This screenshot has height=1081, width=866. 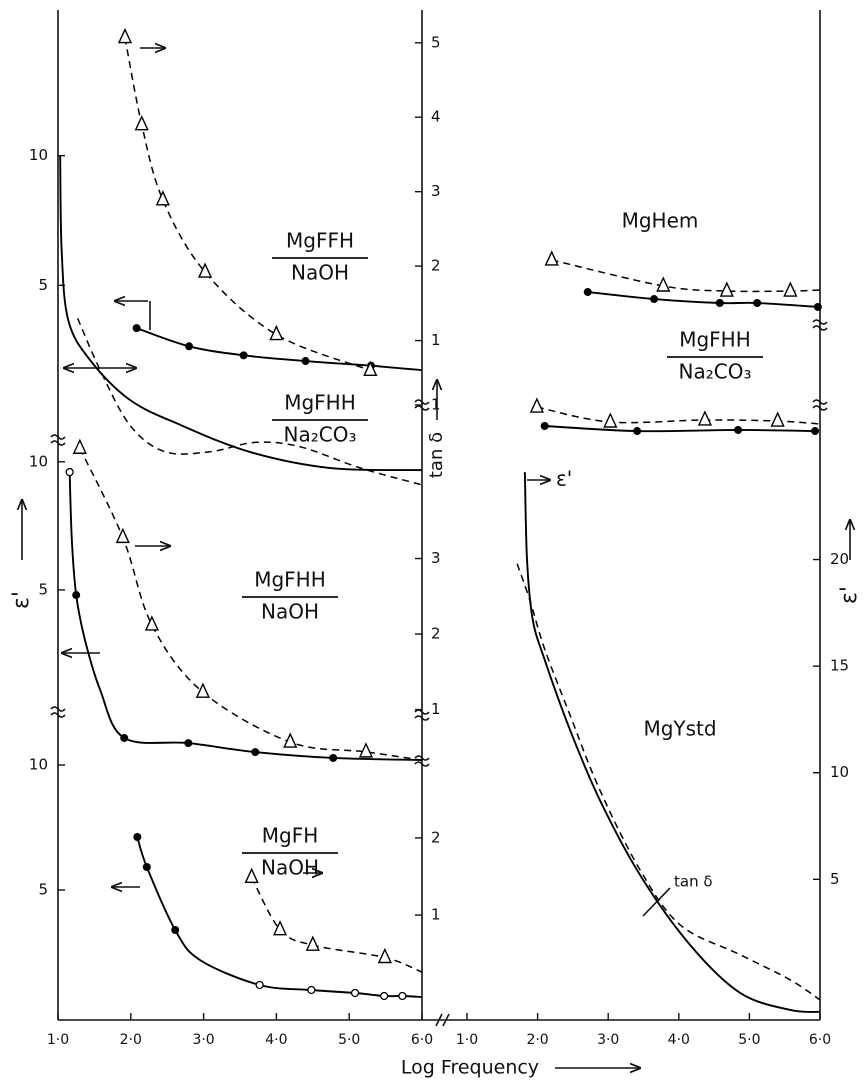 What do you see at coordinates (436, 117) in the screenshot?
I see `y2-tick-label: 4` at bounding box center [436, 117].